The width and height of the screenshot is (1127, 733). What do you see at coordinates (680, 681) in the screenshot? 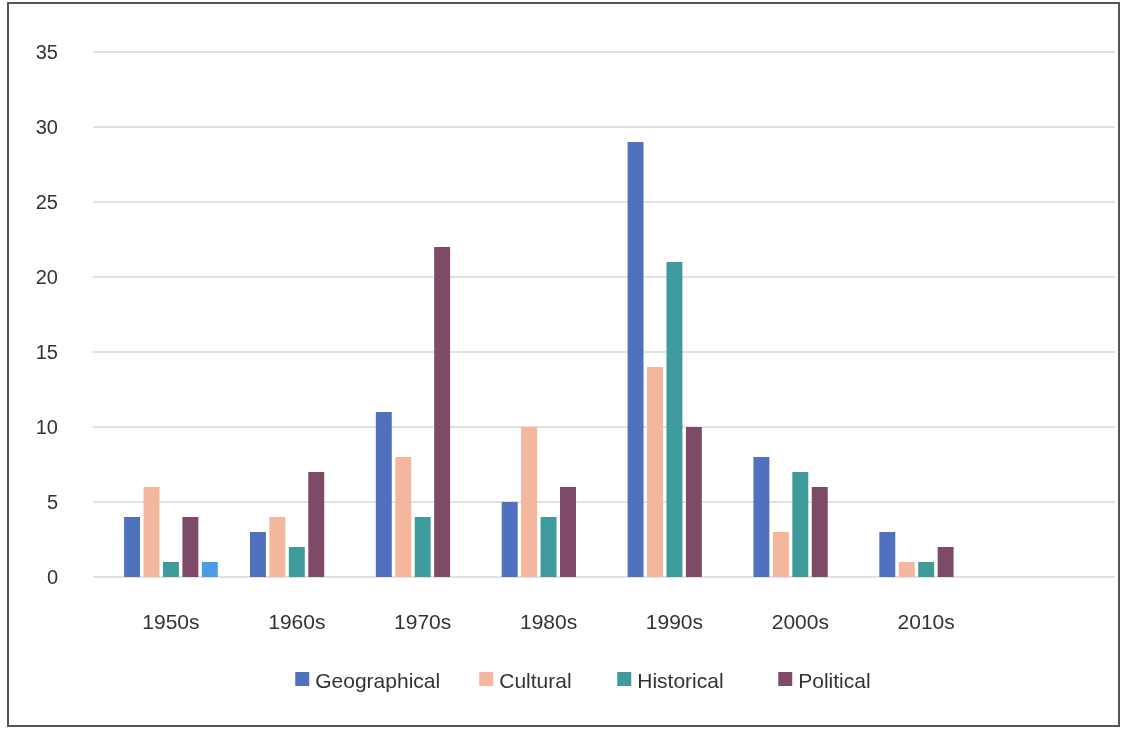
I see `legend-label: Historical` at bounding box center [680, 681].